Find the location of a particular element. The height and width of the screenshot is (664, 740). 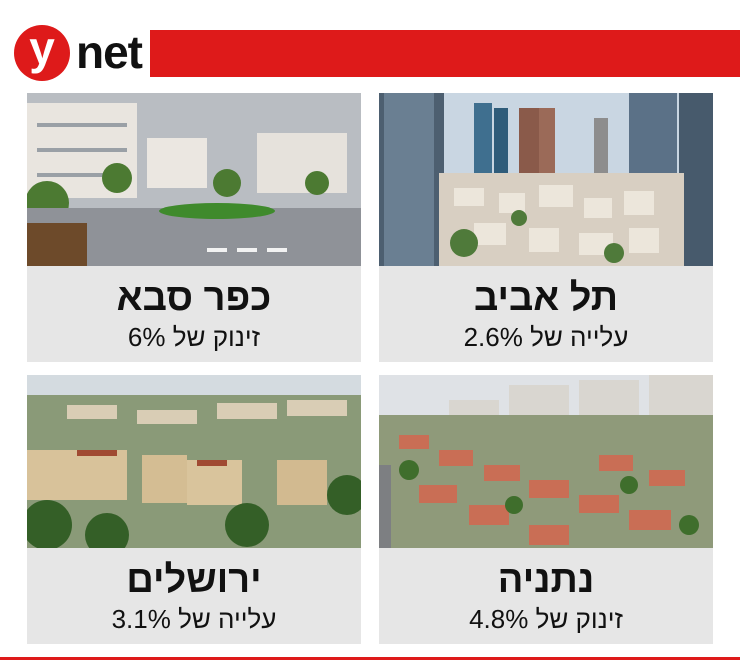

logo-letter: y is located at coordinates (42, 48).